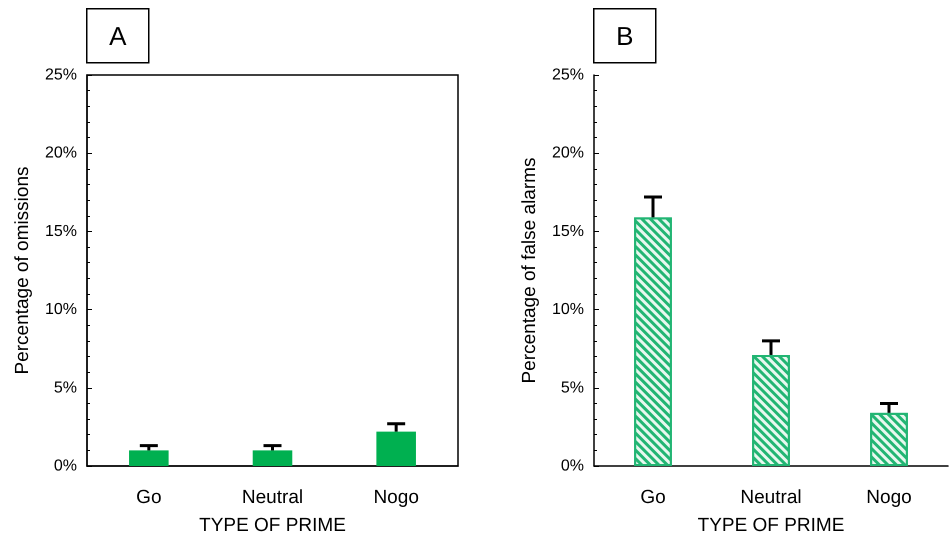 The width and height of the screenshot is (952, 540). I want to click on text: B, so click(625, 35).